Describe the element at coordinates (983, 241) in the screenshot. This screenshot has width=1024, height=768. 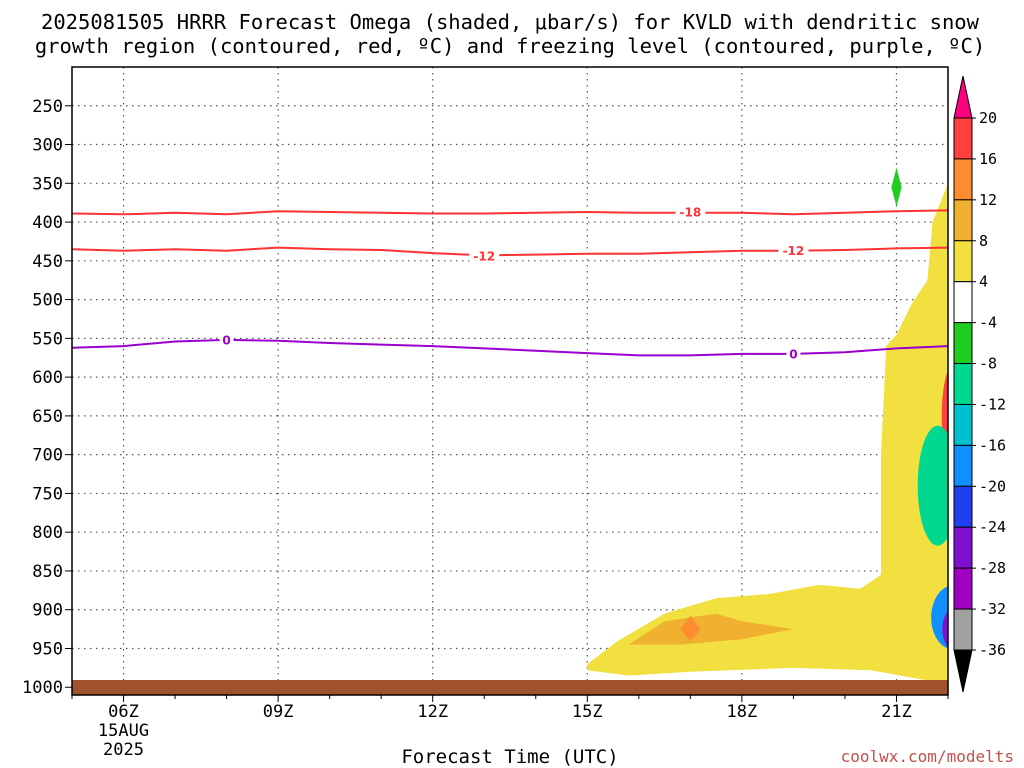
I see `colorbar-label: 8` at that location.